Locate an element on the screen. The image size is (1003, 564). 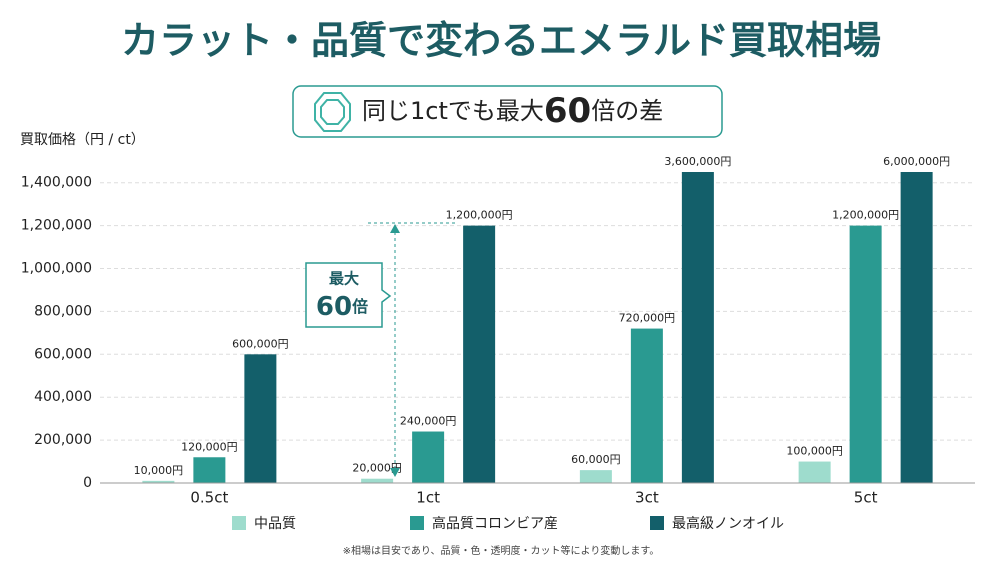
value-label: 6,000,000円 is located at coordinates (916, 161).